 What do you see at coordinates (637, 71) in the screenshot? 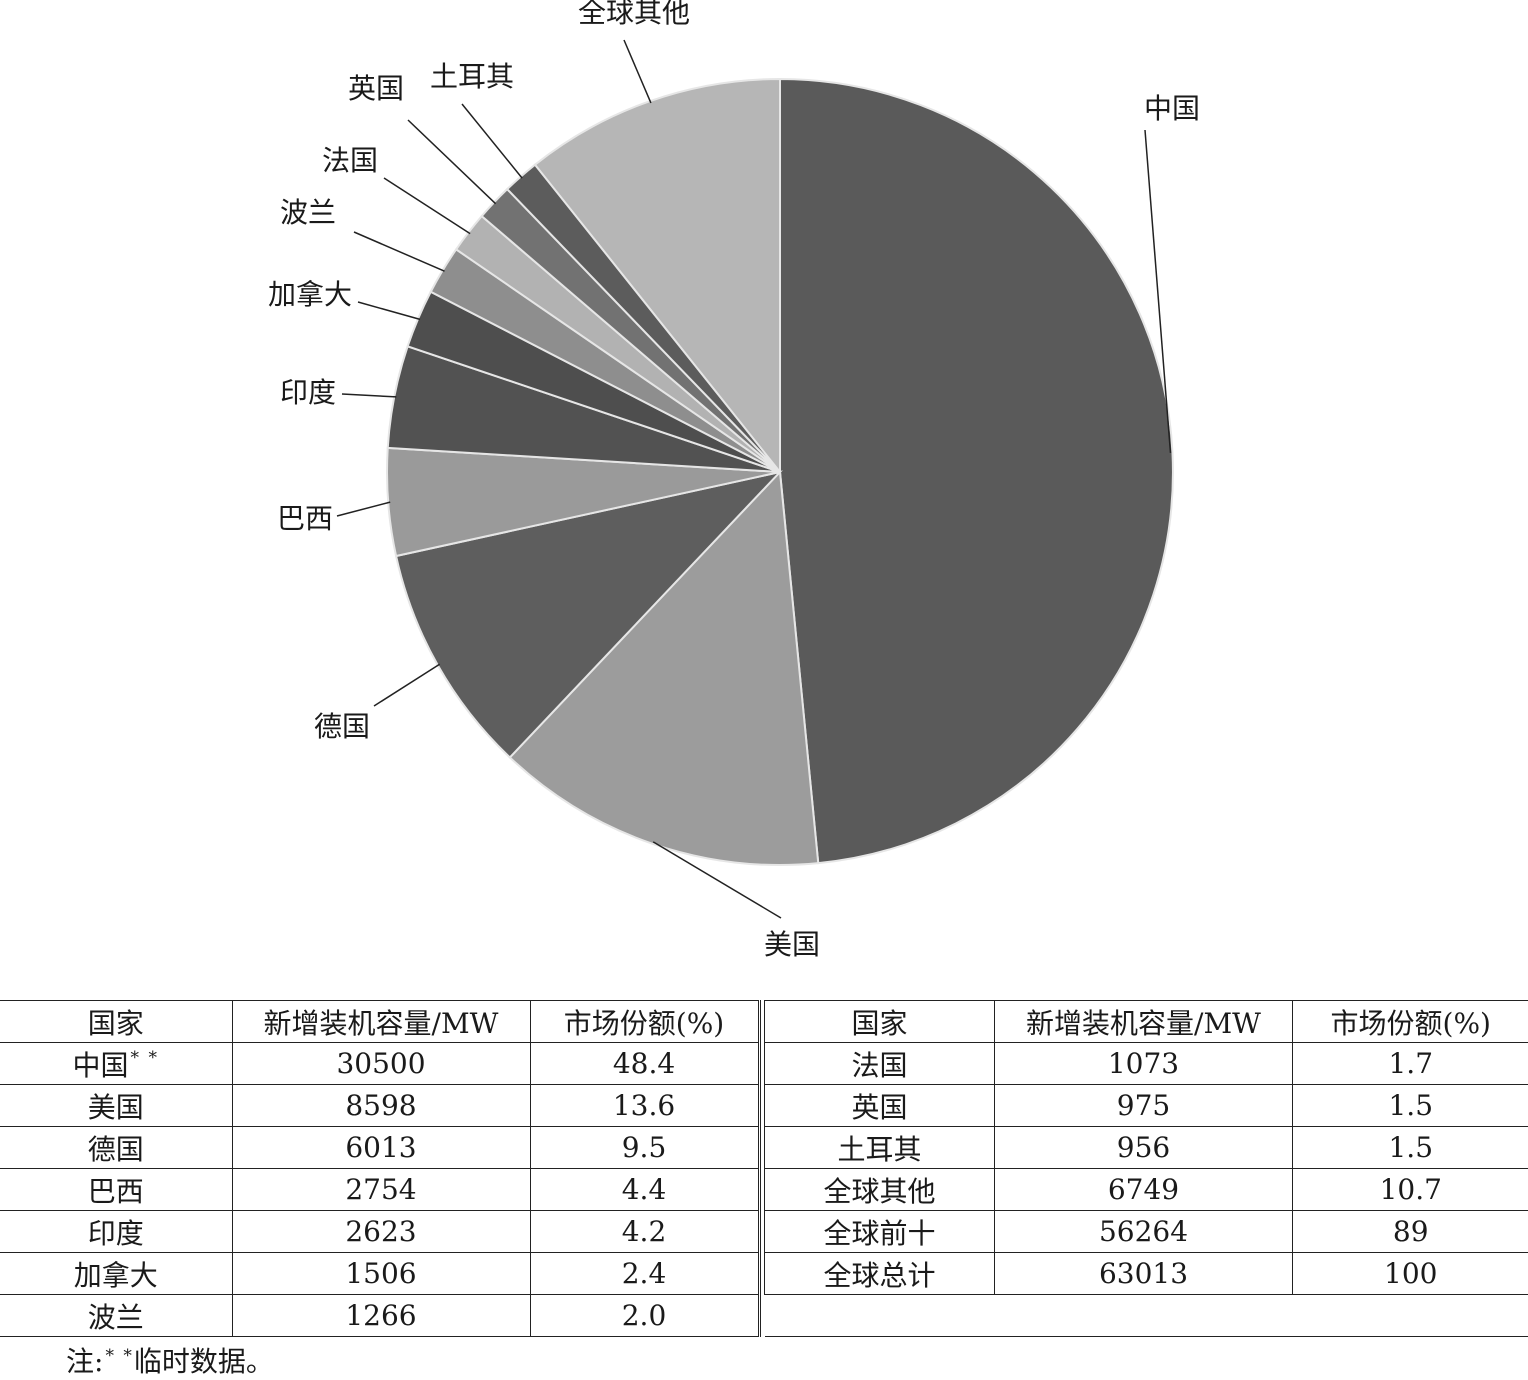
I see `leader-line-rest-of-world` at bounding box center [637, 71].